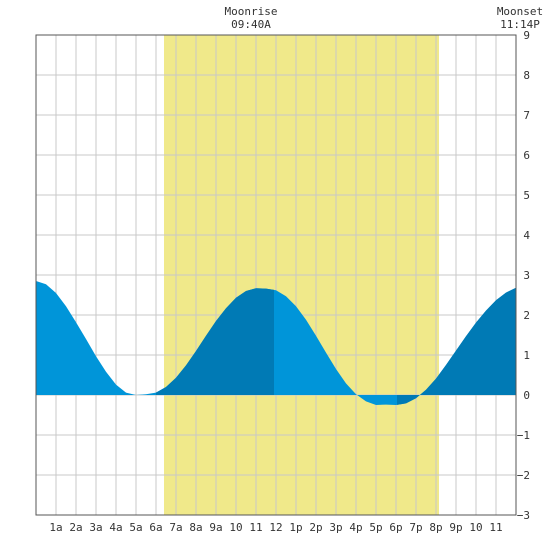  Describe the element at coordinates (526, 115) in the screenshot. I see `y-tick-label: 7` at that location.